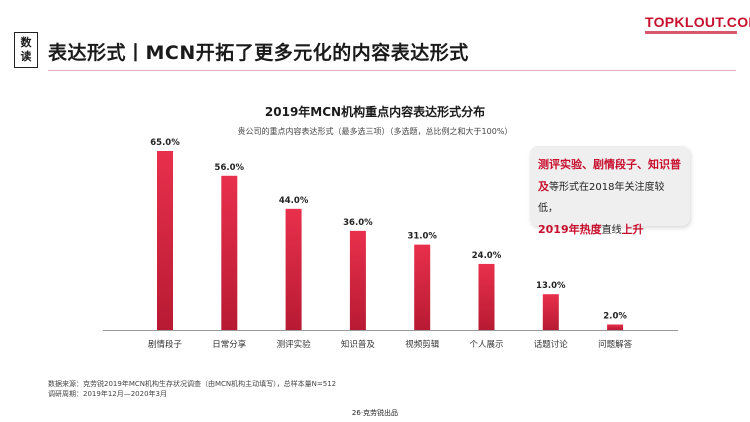 Image resolution: width=750 pixels, height=422 pixels. Describe the element at coordinates (294, 344) in the screenshot. I see `category-tick-label: 测评实验` at that location.